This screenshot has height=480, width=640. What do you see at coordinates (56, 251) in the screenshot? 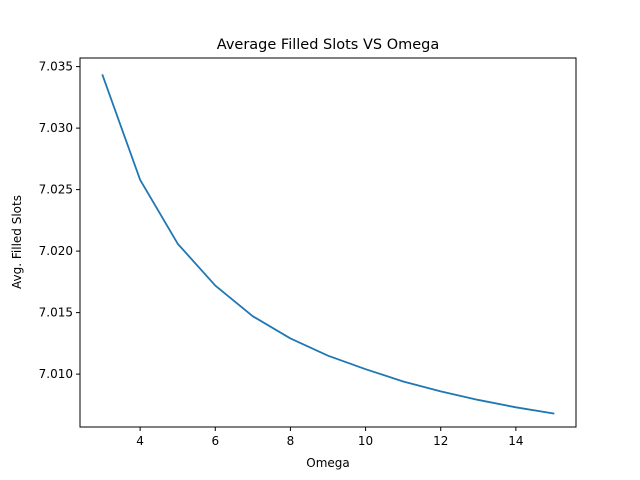
I see `y-tick-label: 7.020` at bounding box center [56, 251].